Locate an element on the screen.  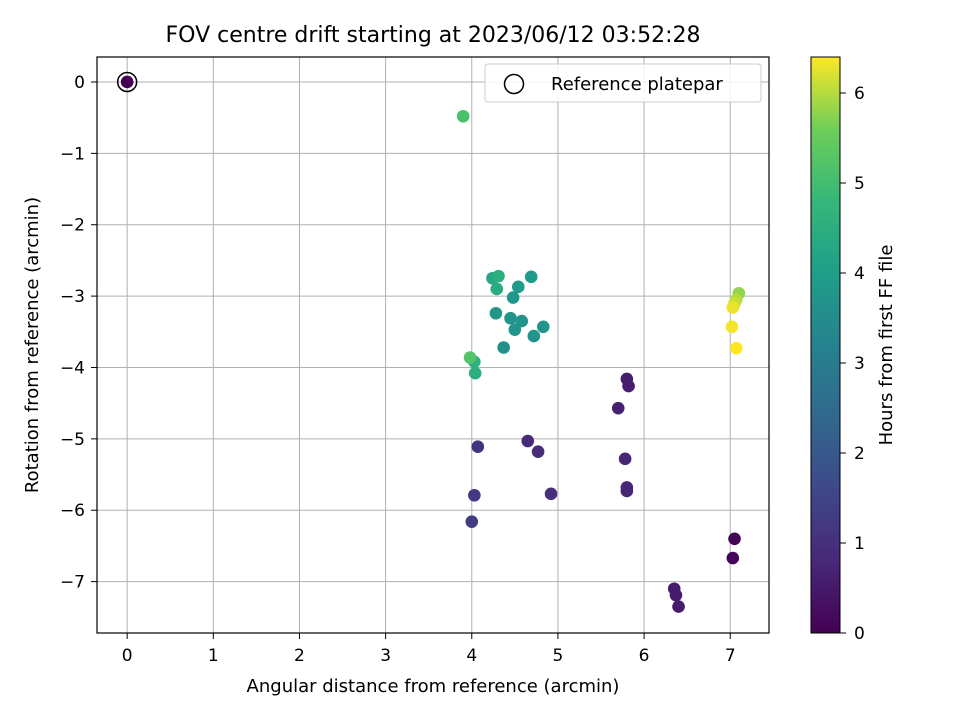
legend-box is located at coordinates (623, 83).